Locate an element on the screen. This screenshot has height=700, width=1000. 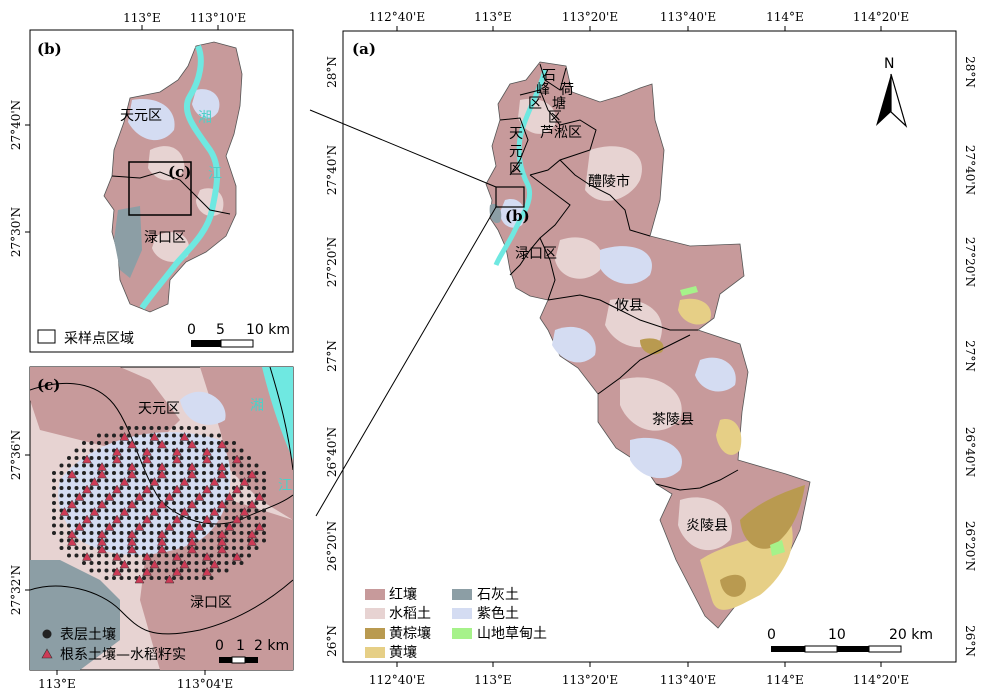
yellow-soil-patch is located at coordinates (729, 437).